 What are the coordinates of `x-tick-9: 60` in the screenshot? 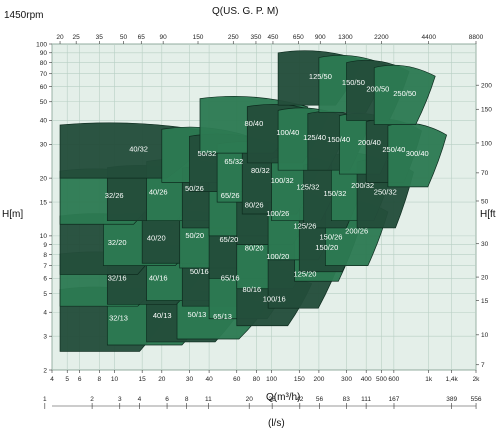 It's located at (237, 379).